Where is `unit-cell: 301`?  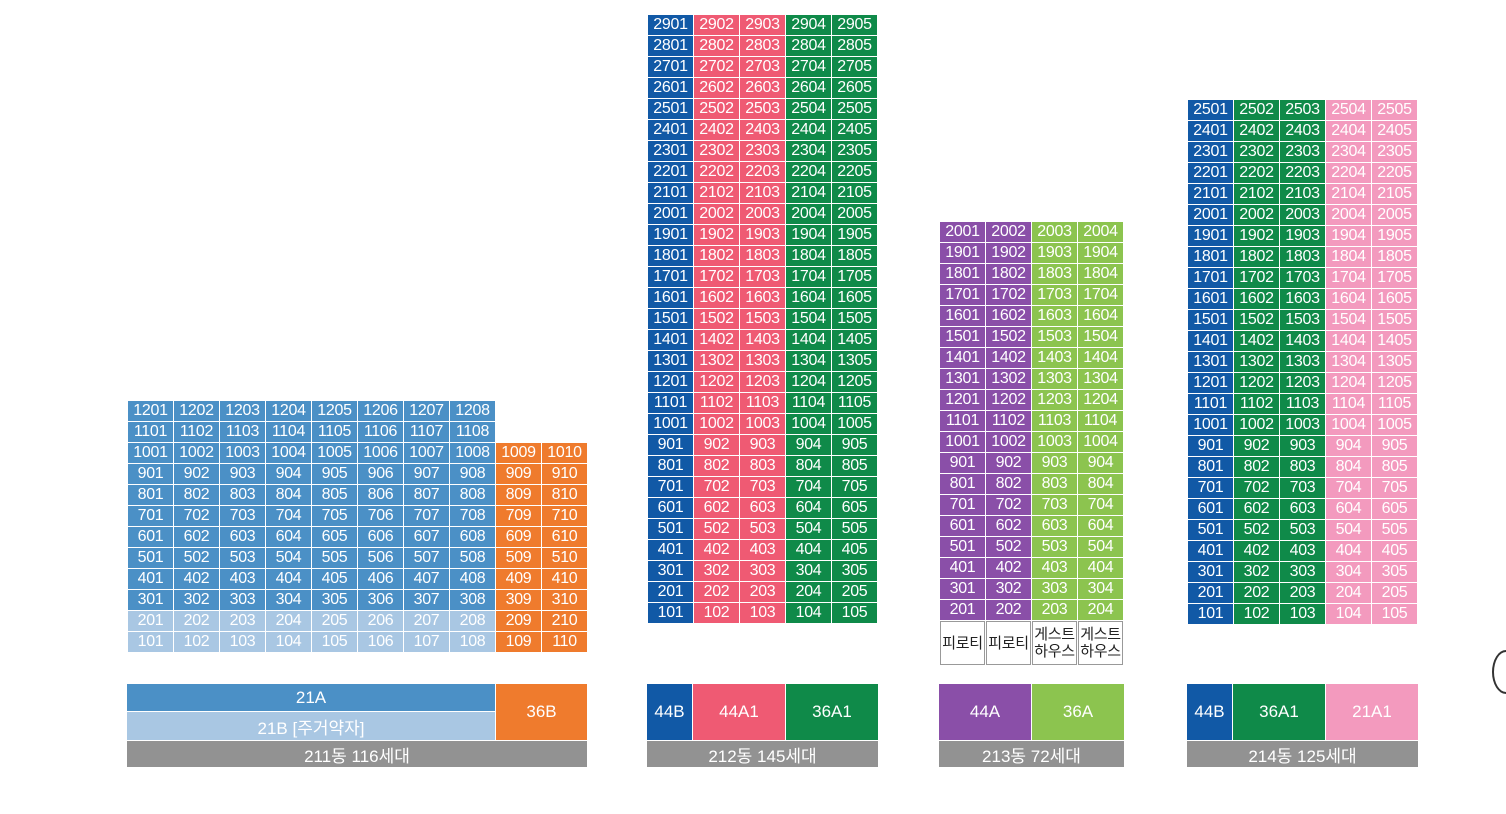 unit-cell: 301 is located at coordinates (1210, 572).